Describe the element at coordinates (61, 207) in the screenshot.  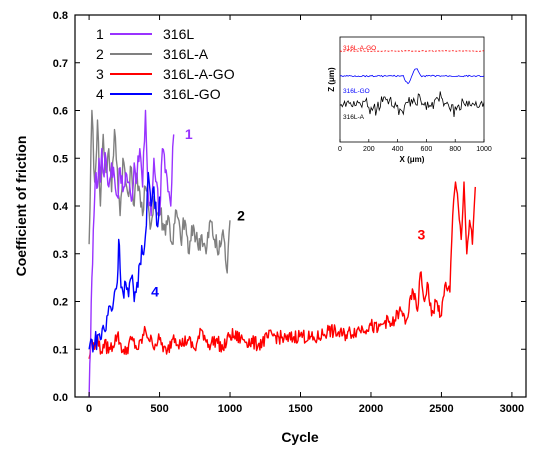
I see `y-tick-label: 0.4` at that location.